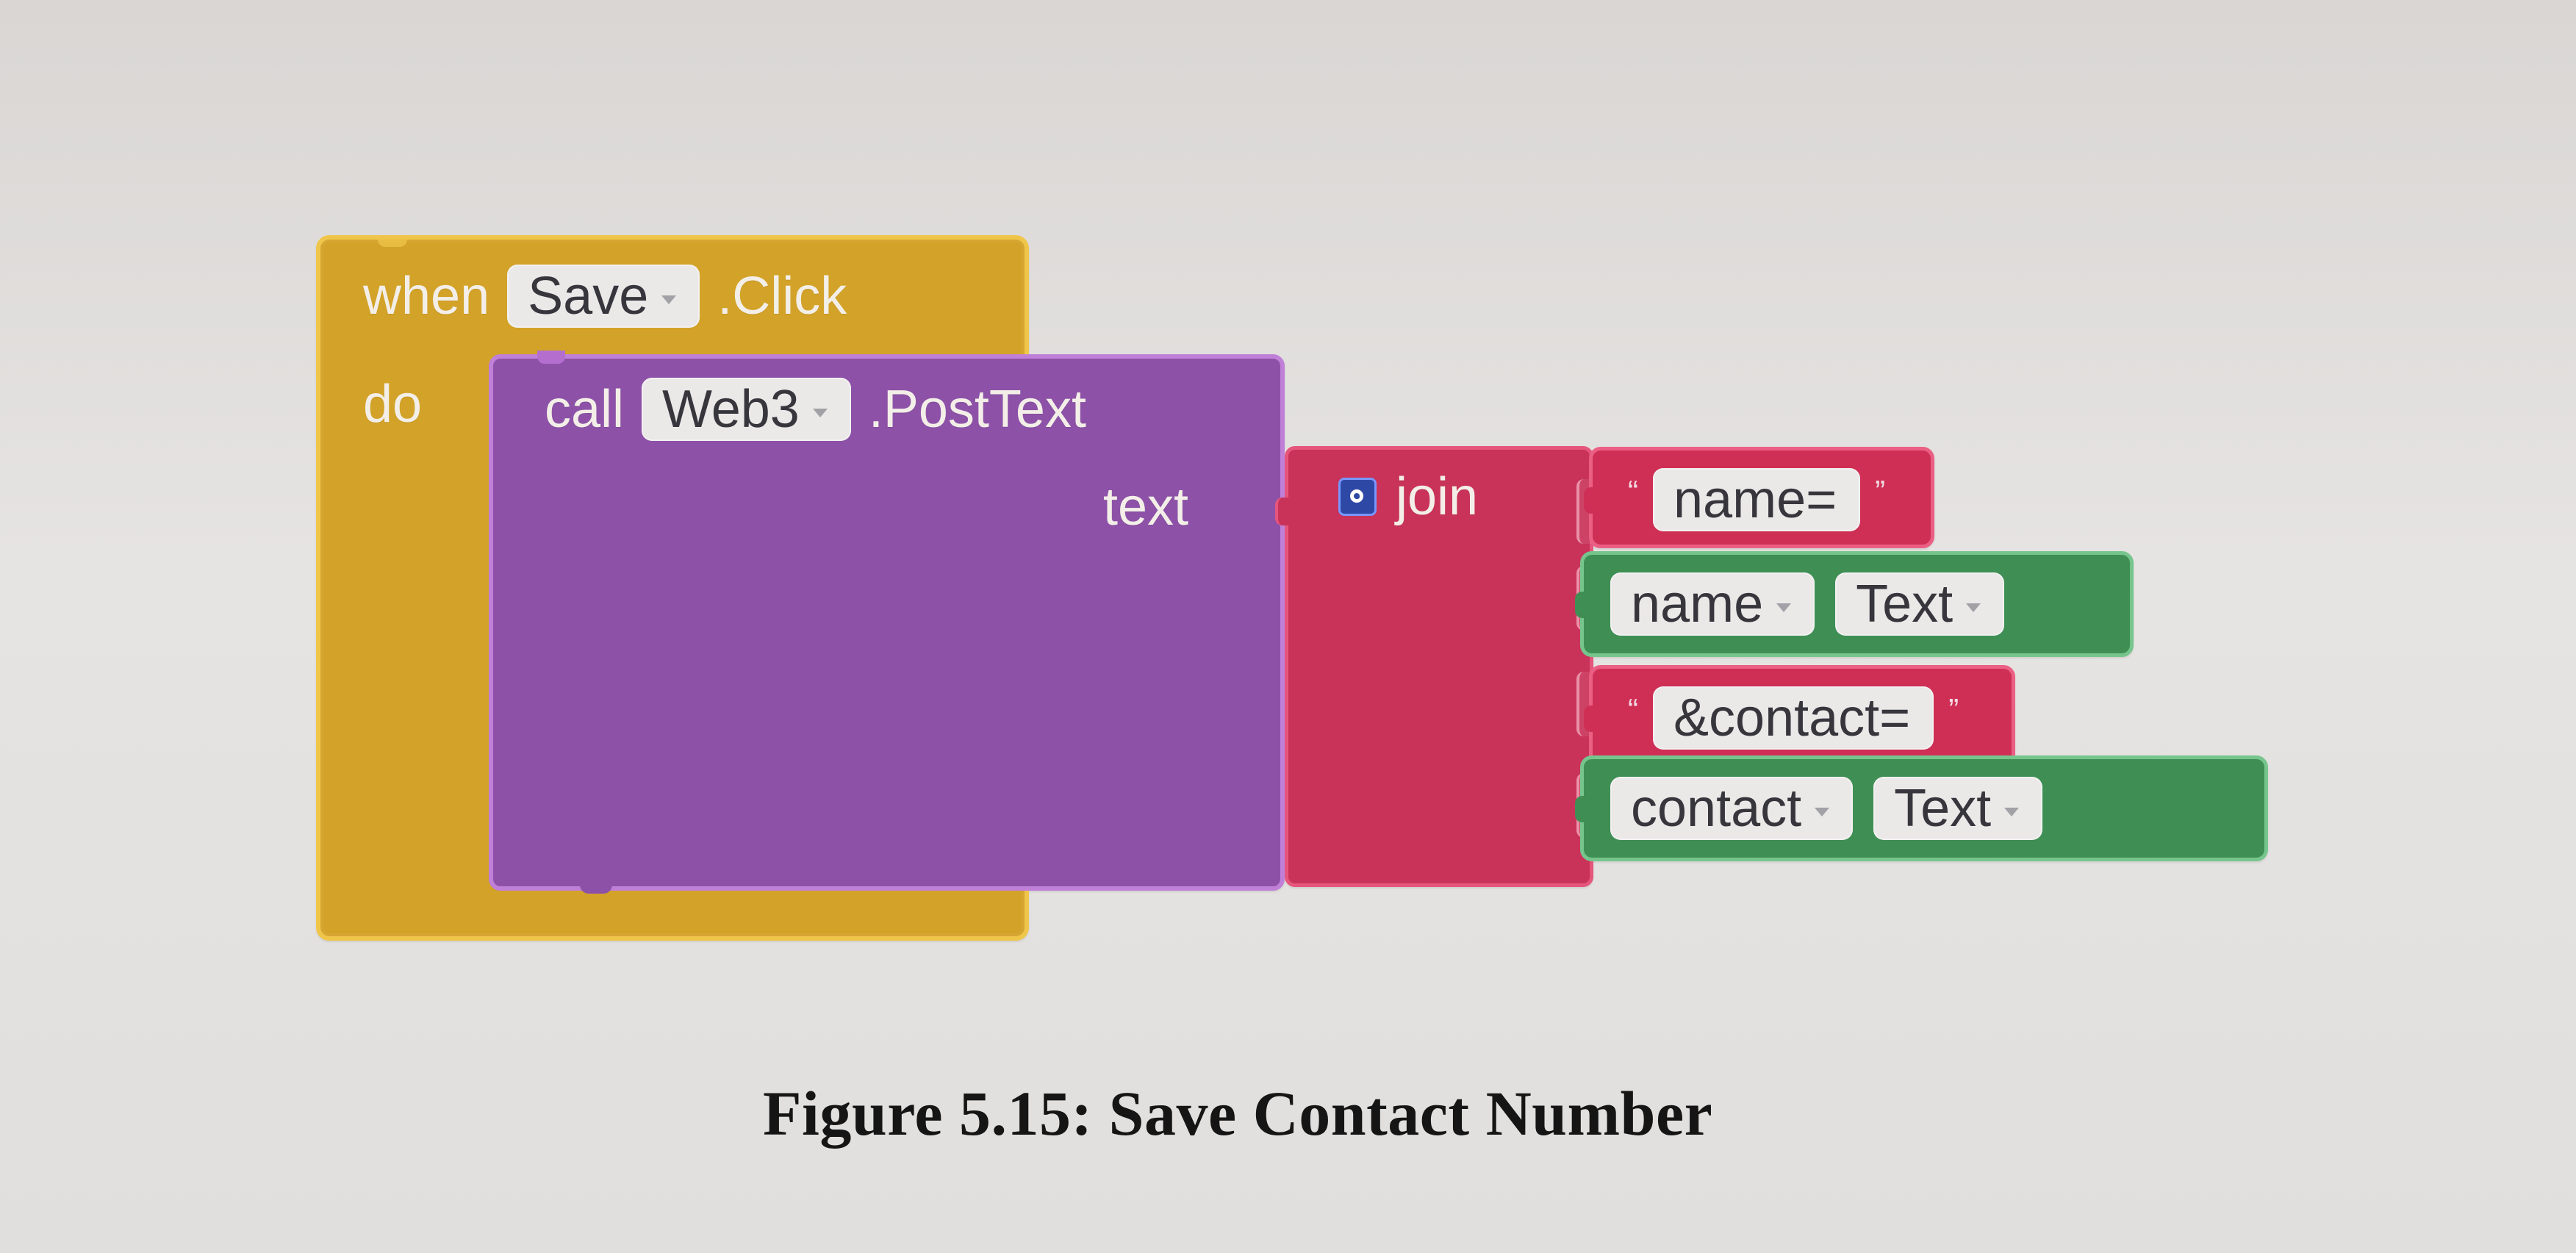 Image resolution: width=2576 pixels, height=1253 pixels. What do you see at coordinates (426, 296) in the screenshot?
I see `when-label: when` at bounding box center [426, 296].